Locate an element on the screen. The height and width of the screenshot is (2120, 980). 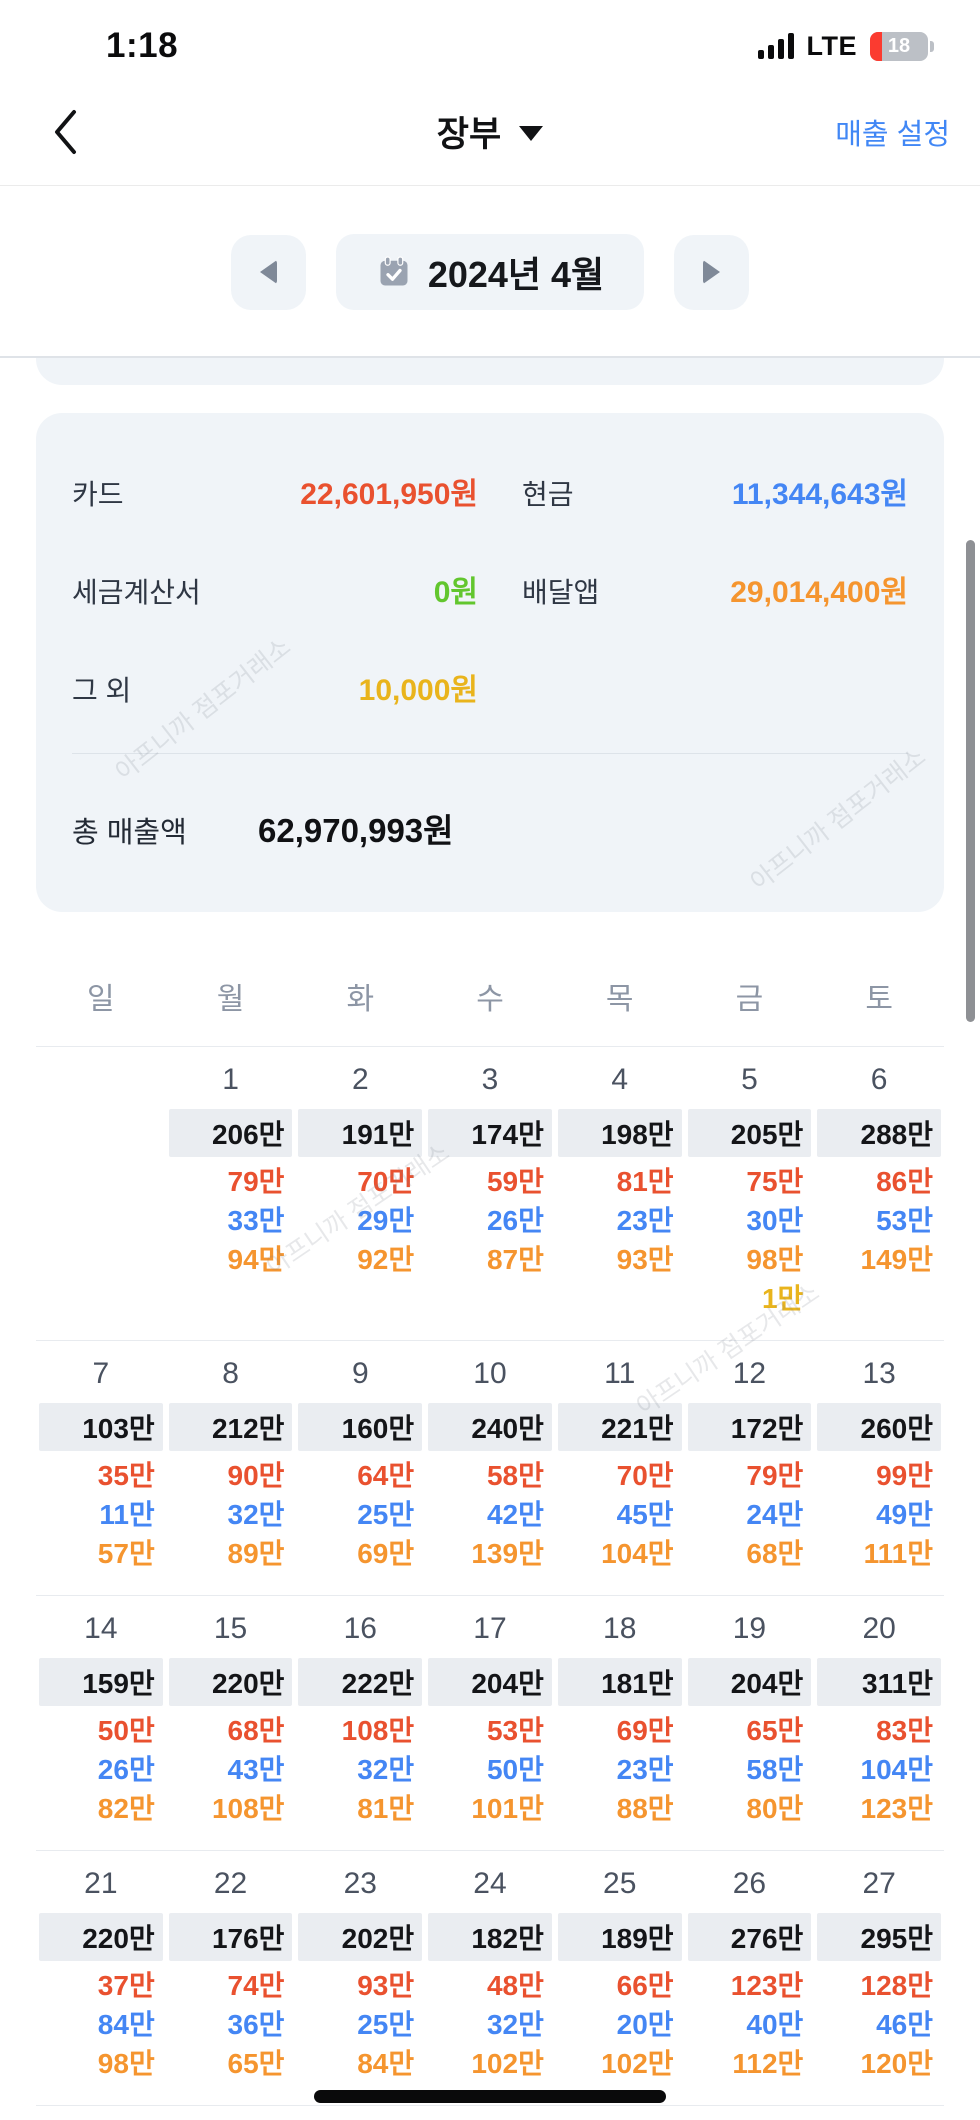
calendar-day-cell: 2 191만 70만 29만 92만 is located at coordinates (360, 1190).